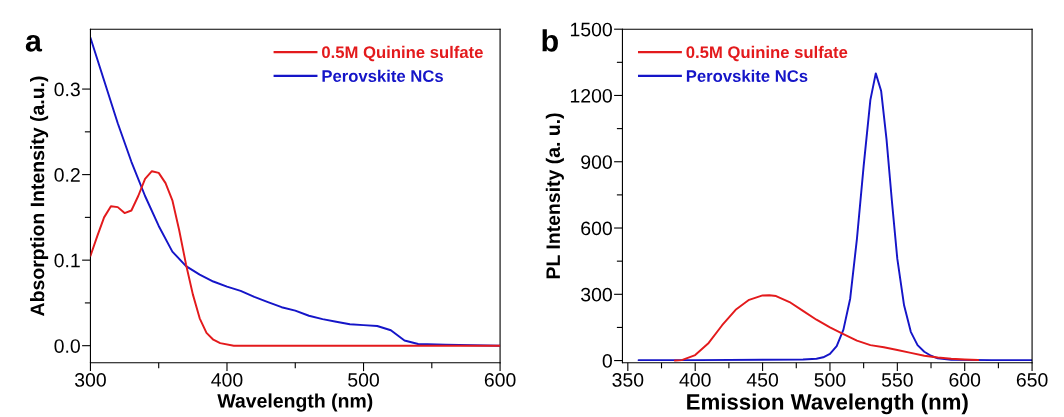 This screenshot has height=417, width=1064. I want to click on y-tick-label: 300, so click(596, 294).